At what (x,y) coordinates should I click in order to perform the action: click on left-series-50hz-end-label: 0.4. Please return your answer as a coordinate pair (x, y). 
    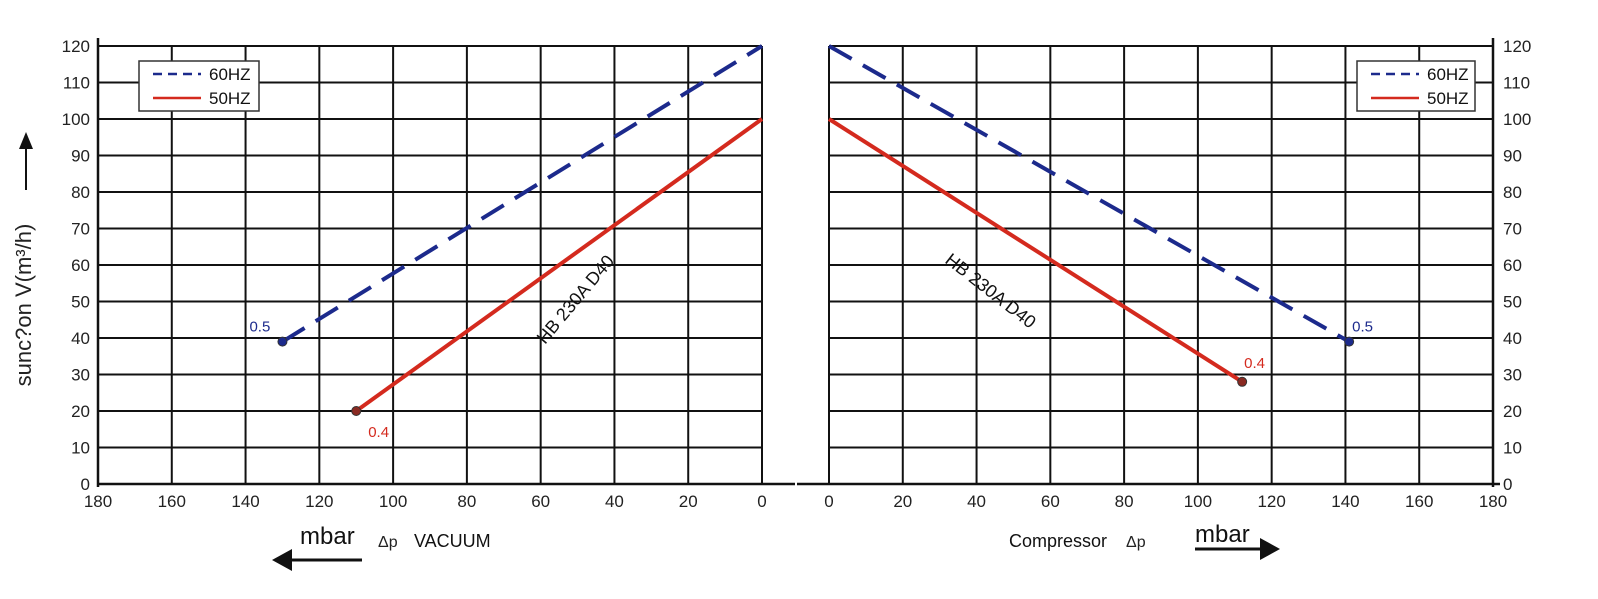
    Looking at the image, I should click on (378, 432).